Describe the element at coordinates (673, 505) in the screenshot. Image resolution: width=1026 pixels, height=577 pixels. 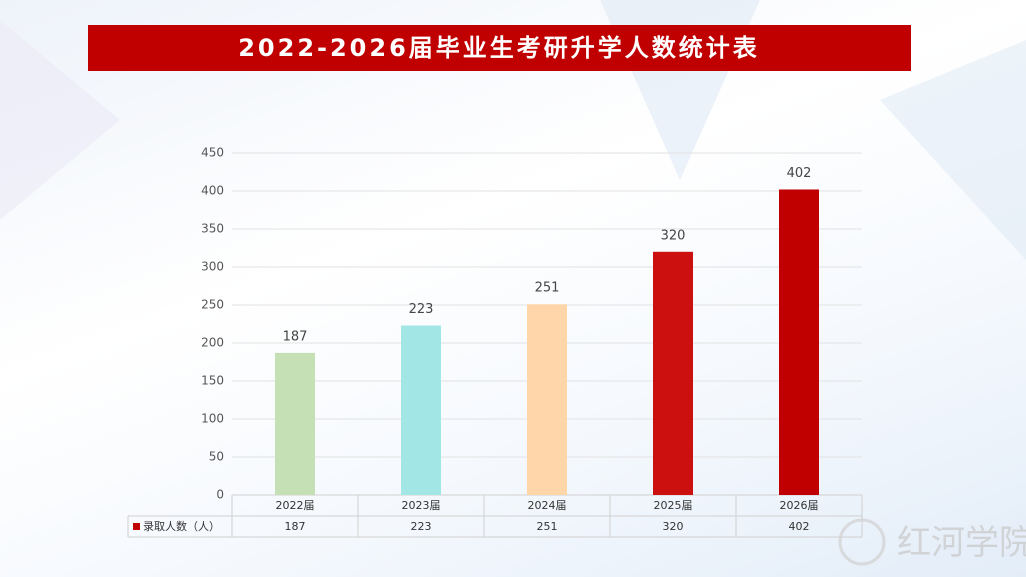
I see `x-tick-label: 2025届` at that location.